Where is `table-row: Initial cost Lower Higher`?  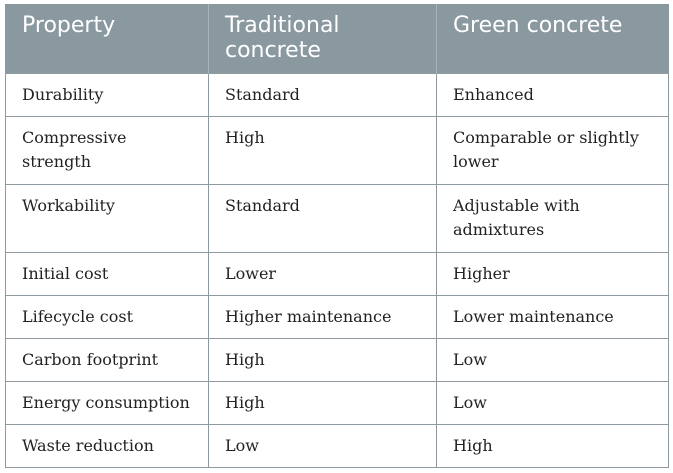
table-row: Initial cost Lower Higher is located at coordinates (337, 274).